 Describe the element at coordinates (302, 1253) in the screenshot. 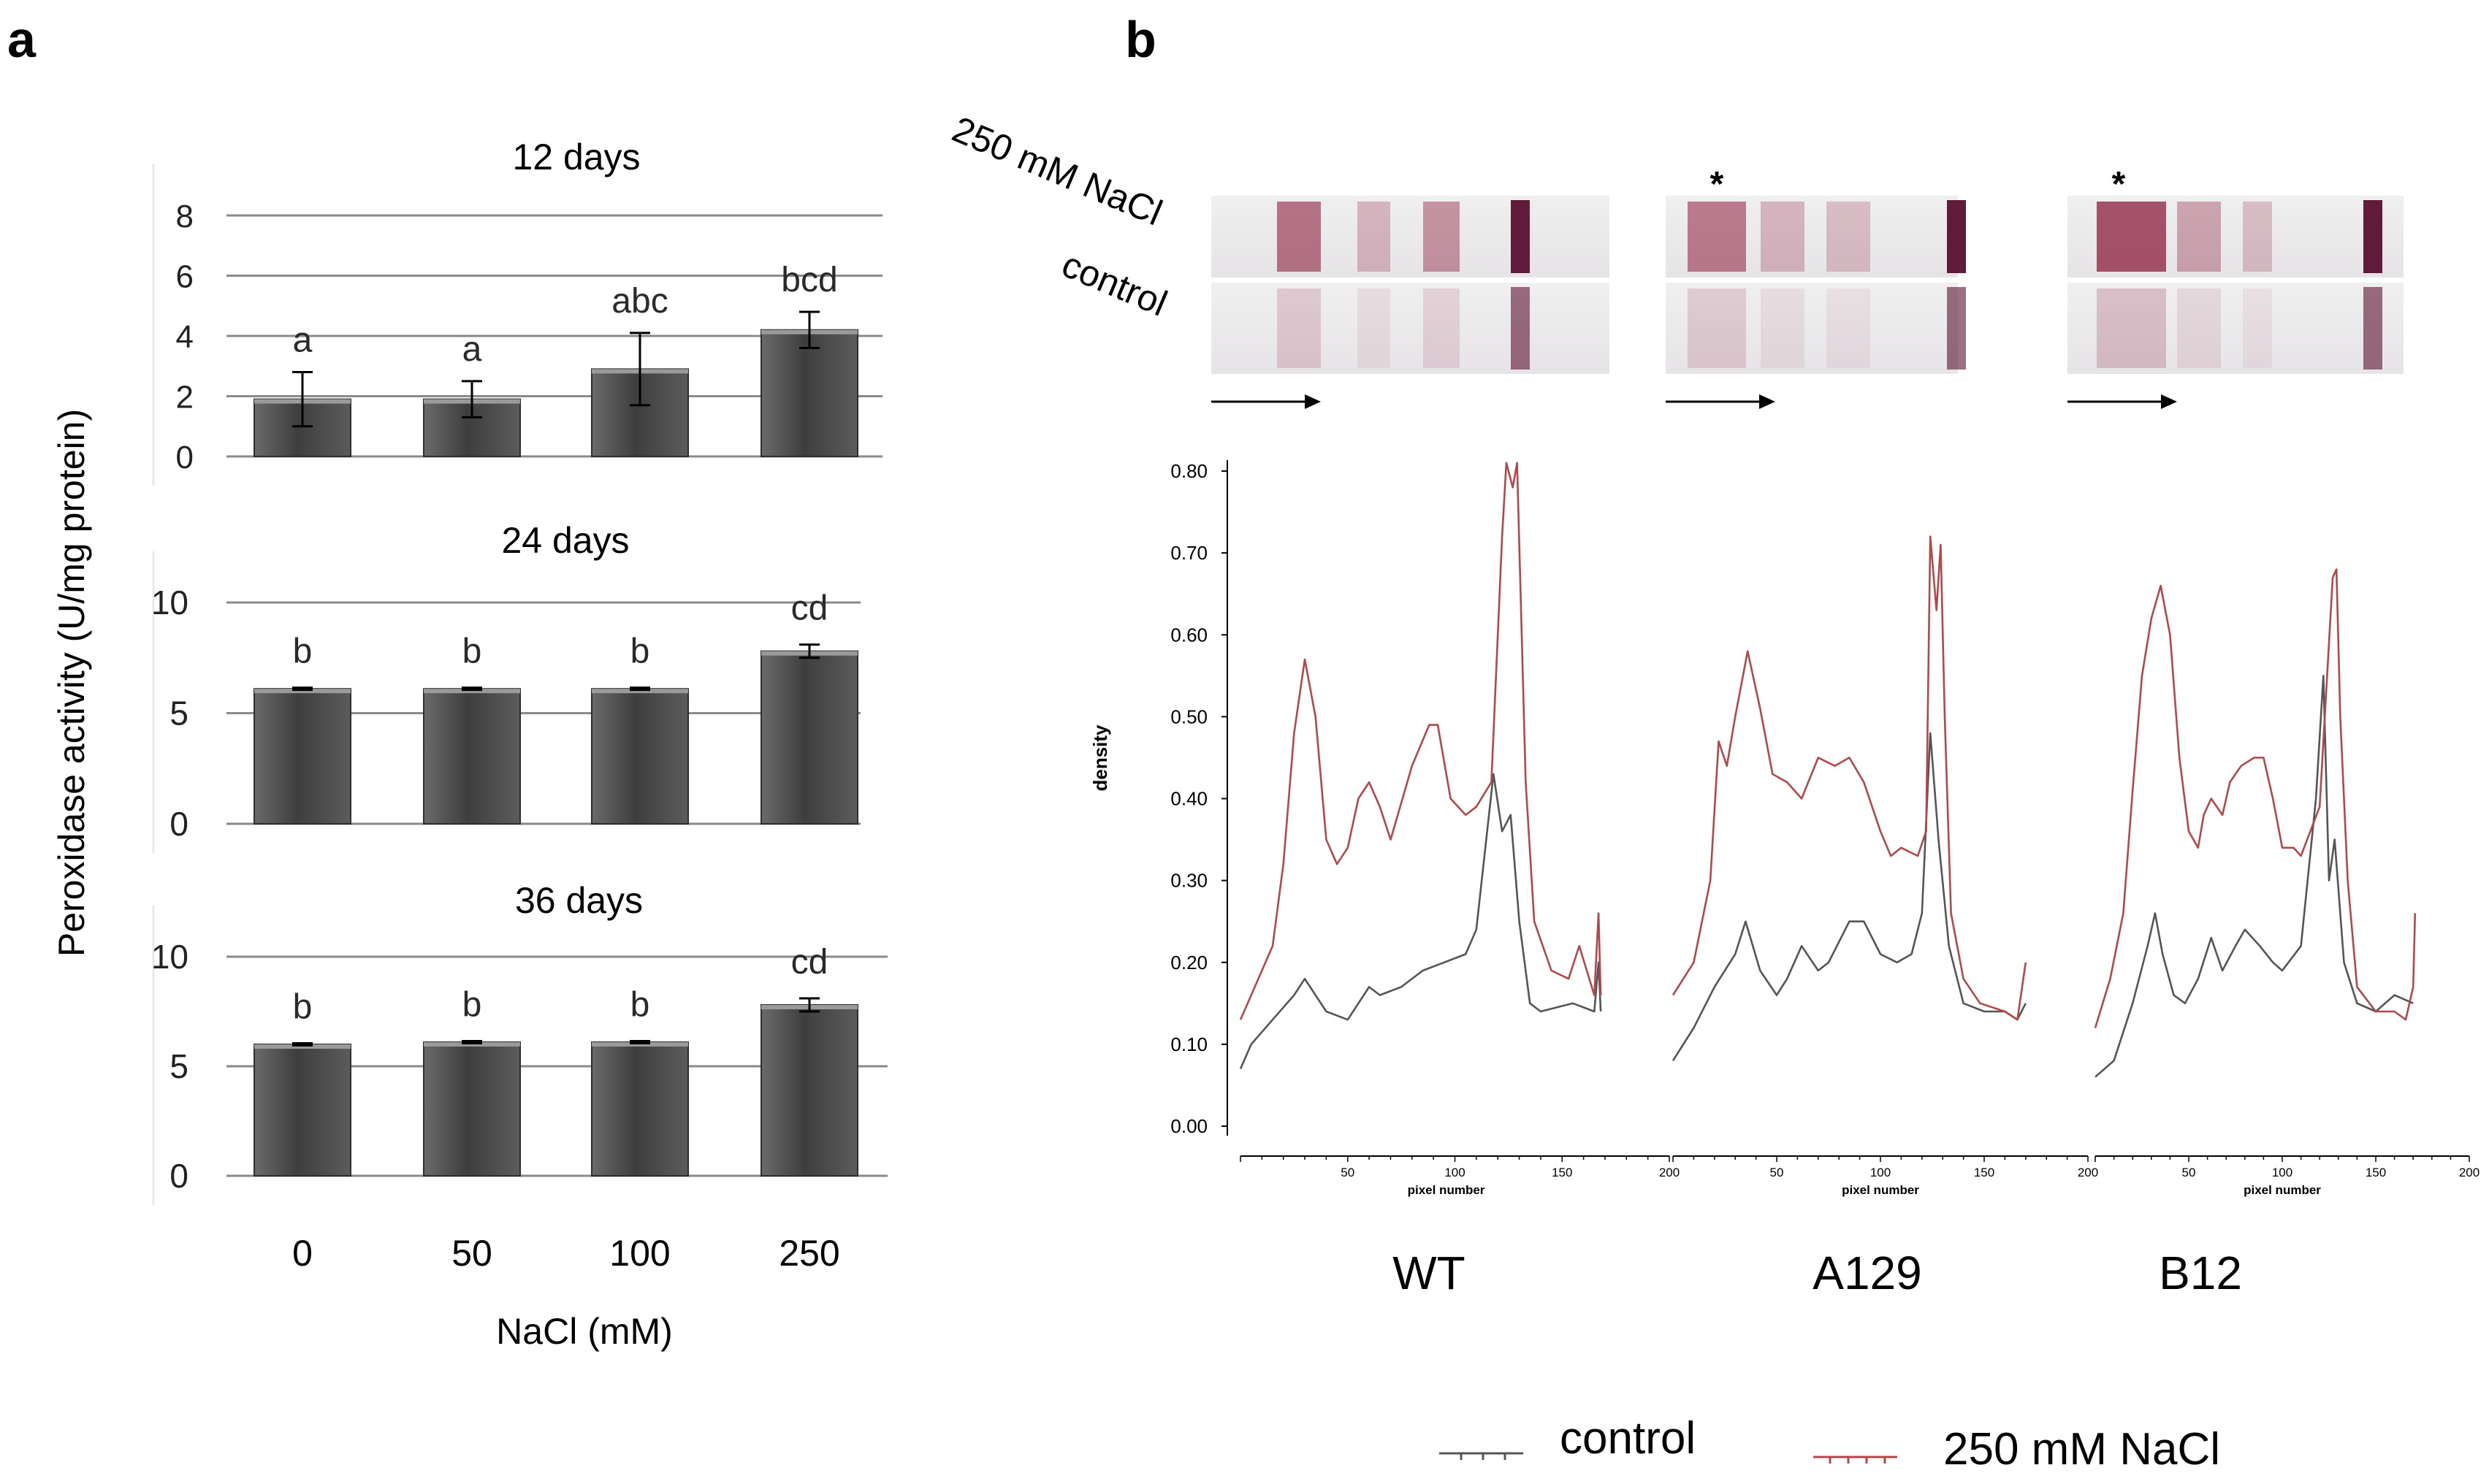

I see `category-label: 0` at that location.